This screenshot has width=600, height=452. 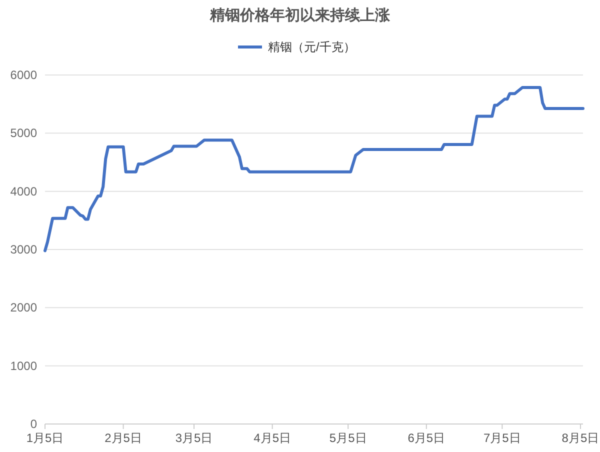 What do you see at coordinates (273, 438) in the screenshot?
I see `x-tick-label: 4月5日` at bounding box center [273, 438].